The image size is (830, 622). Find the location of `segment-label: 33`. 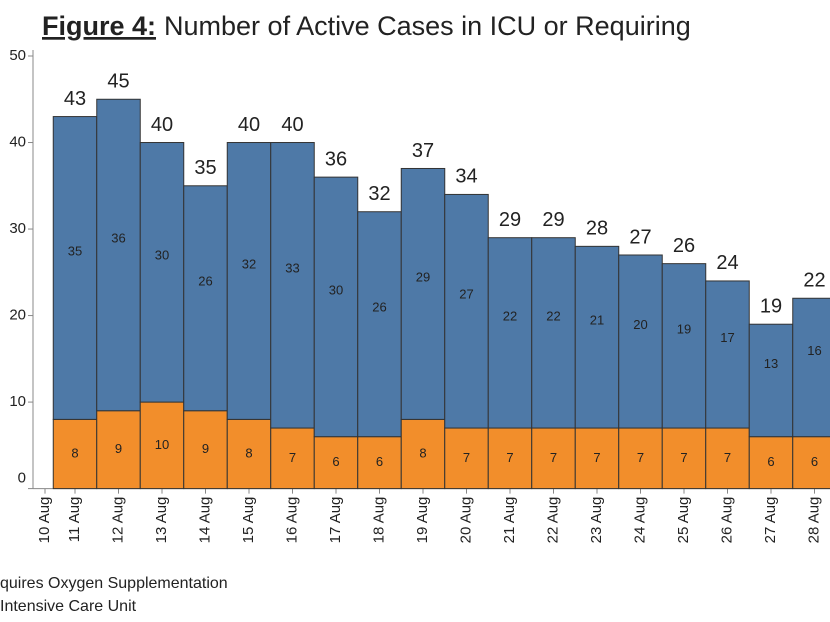

segment-label: 33 is located at coordinates (292, 268).